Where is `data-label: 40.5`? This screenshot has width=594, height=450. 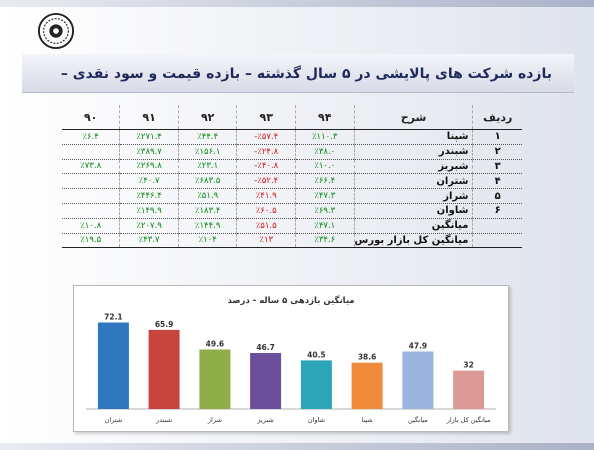 data-label: 40.5 is located at coordinates (316, 354).